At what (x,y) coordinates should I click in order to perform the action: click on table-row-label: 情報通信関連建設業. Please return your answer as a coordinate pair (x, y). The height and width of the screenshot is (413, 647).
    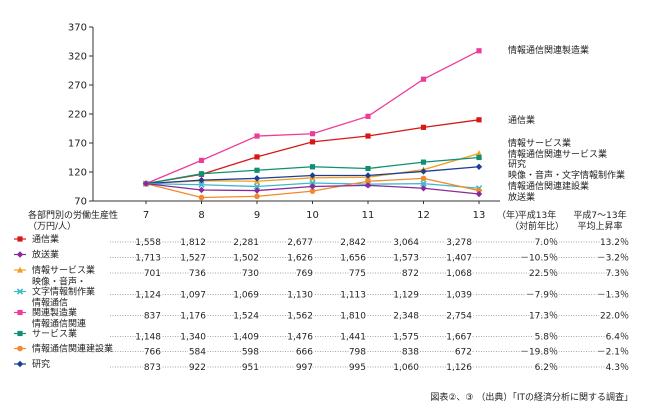
    Looking at the image, I should click on (72, 349).